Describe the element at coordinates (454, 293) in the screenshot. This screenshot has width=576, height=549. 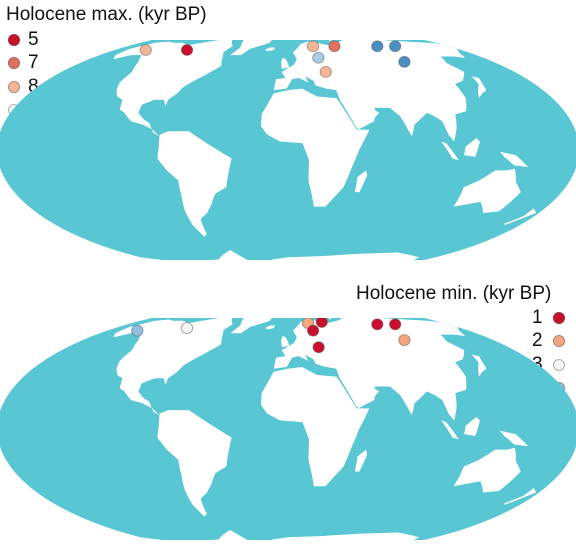
I see `legend-title-min: Holocene min. (kyr BP)` at that location.